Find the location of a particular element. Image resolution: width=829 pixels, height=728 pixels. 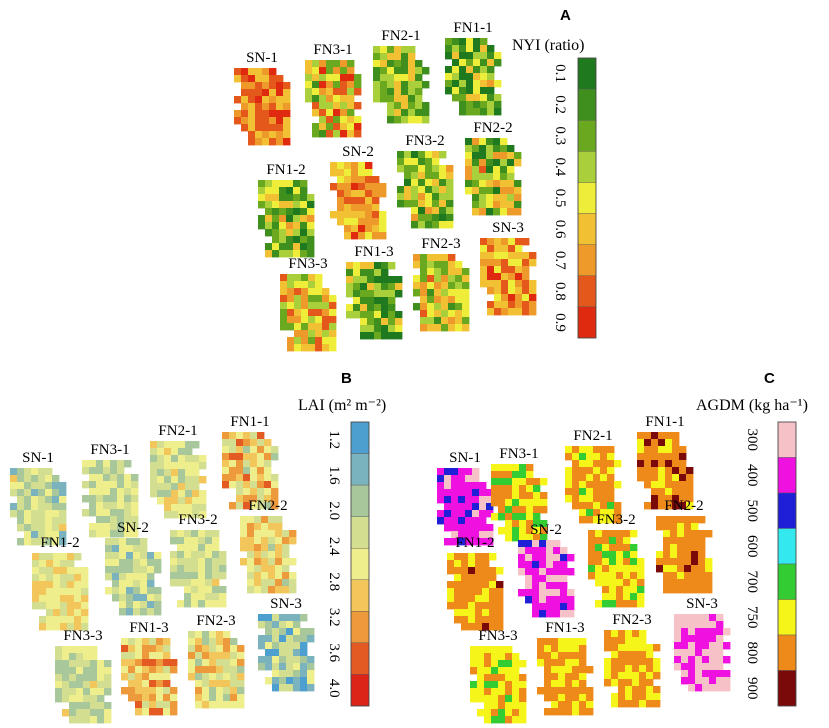

legend-swatch is located at coordinates (360, 627).